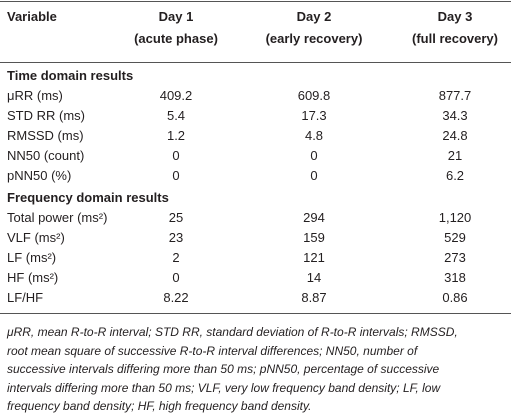 This screenshot has height=413, width=511. I want to click on cell: 121, so click(314, 257).